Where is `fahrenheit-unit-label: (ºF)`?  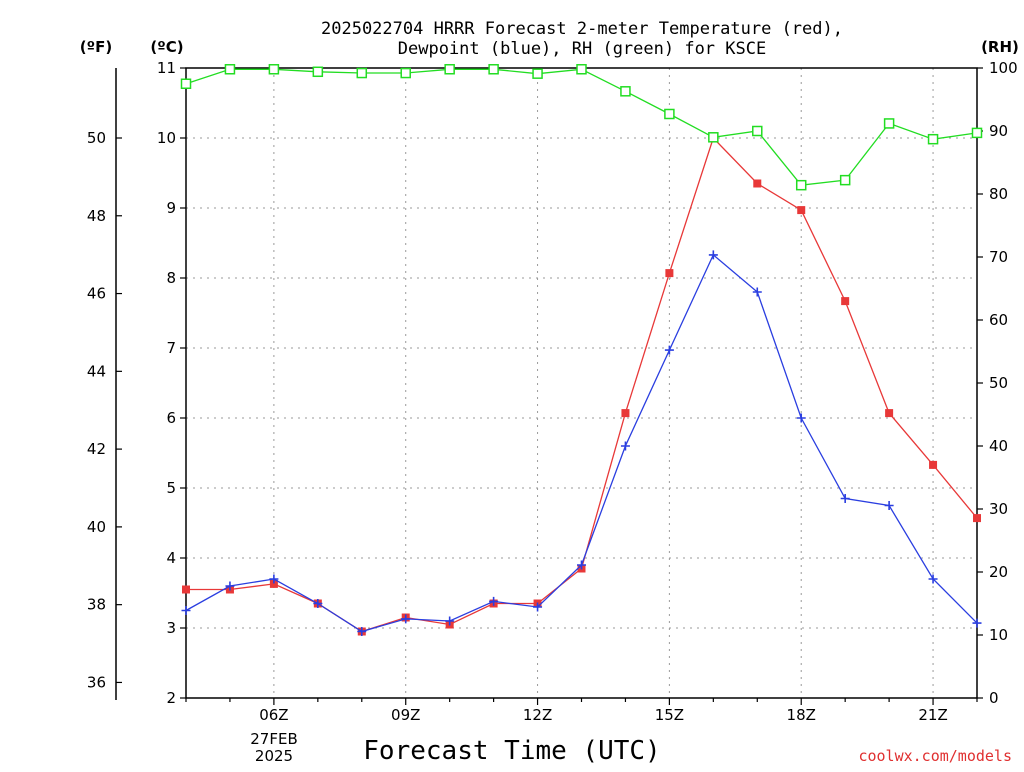
fahrenheit-unit-label: (ºF) is located at coordinates (96, 47).